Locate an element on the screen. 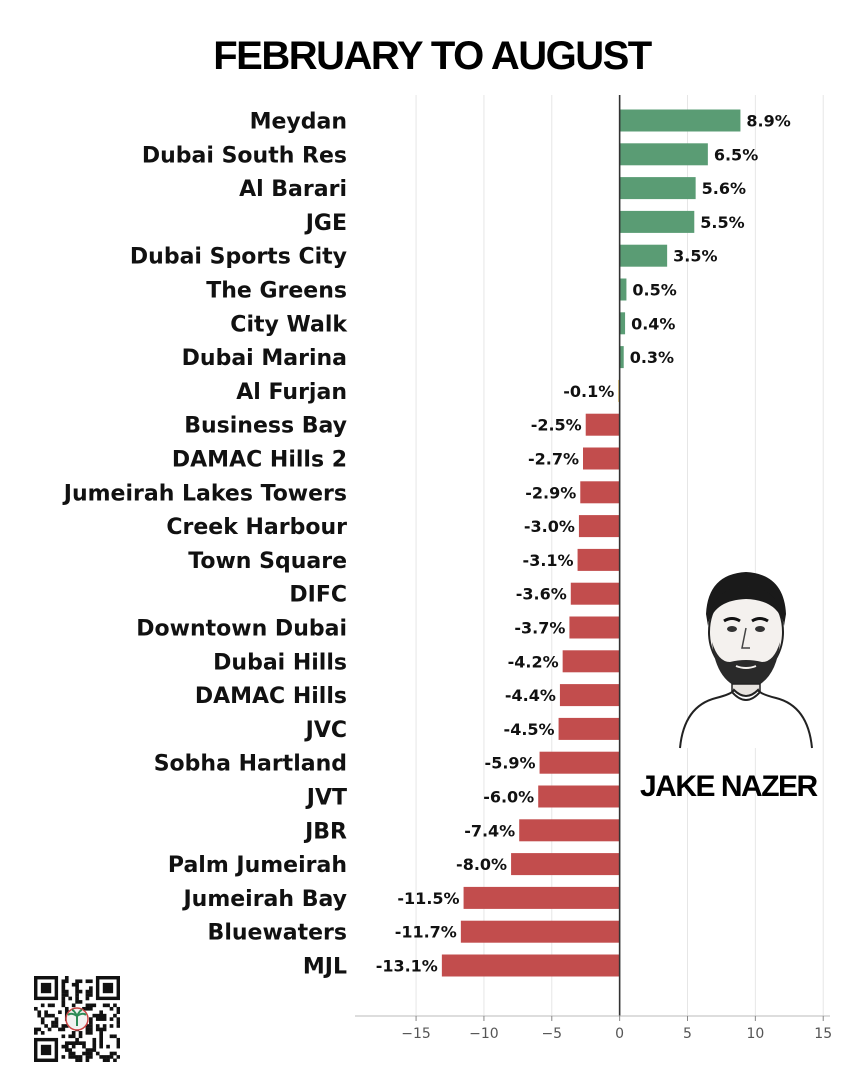  category-label: DAMAC Hills is located at coordinates (271, 696).